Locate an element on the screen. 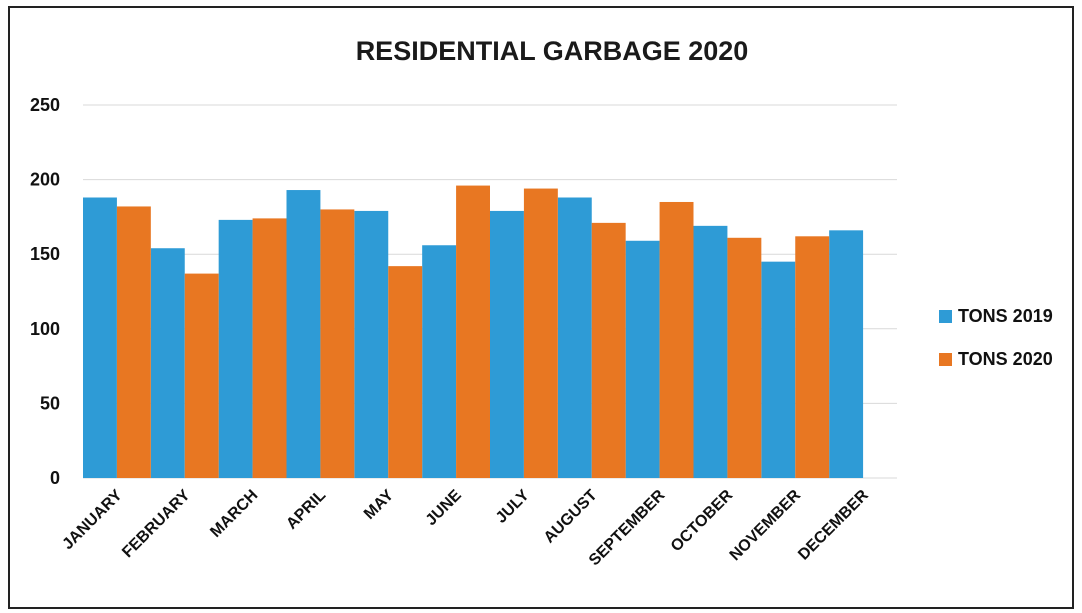  y-tick-label: 100 is located at coordinates (45, 329).